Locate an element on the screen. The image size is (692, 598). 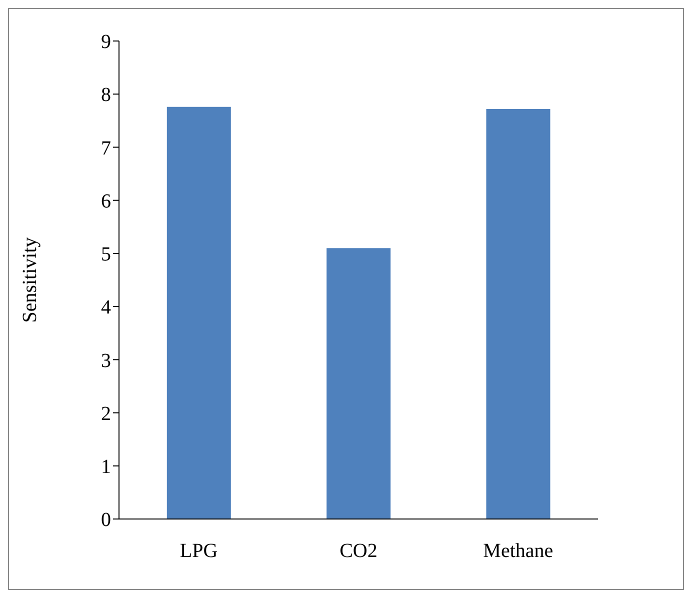
y-tick-label: 6 is located at coordinates (106, 201).